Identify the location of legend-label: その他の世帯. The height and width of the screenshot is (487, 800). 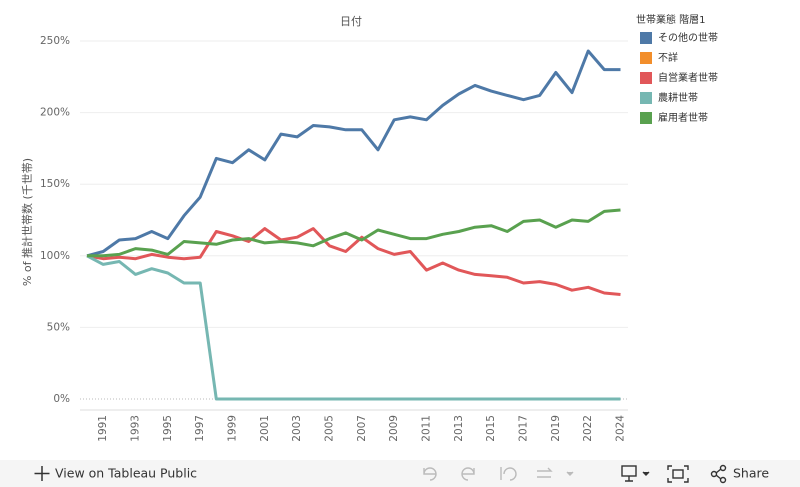
(688, 37).